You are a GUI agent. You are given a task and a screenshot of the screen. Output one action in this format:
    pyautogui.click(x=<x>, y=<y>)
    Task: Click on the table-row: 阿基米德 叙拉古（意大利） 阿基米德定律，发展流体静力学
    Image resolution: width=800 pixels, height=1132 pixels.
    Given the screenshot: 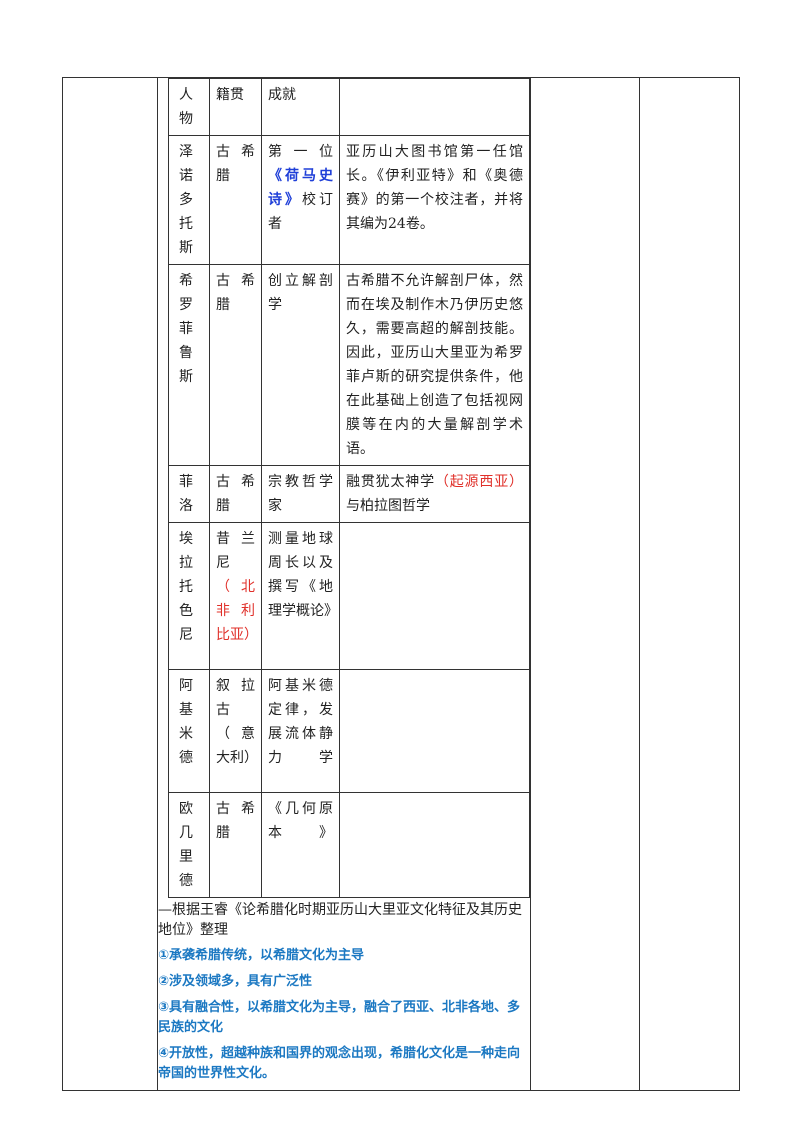 What is the action you would take?
    pyautogui.click(x=349, y=731)
    